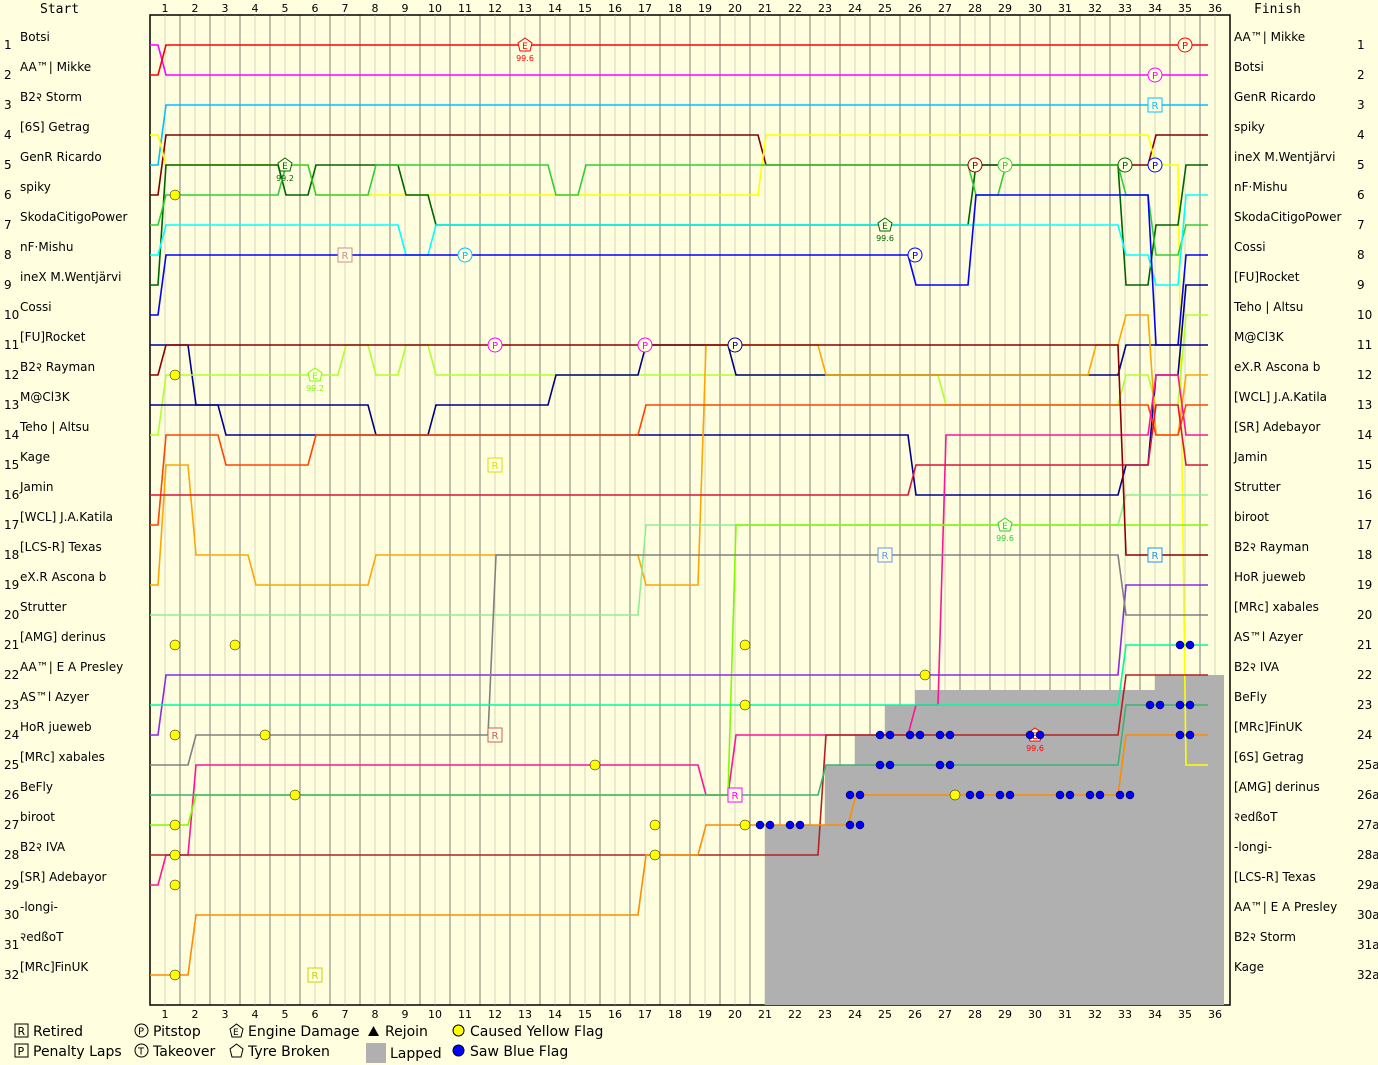  What do you see at coordinates (63, 877) in the screenshot?
I see `start-driver-label: [SR] Adebayor` at bounding box center [63, 877].